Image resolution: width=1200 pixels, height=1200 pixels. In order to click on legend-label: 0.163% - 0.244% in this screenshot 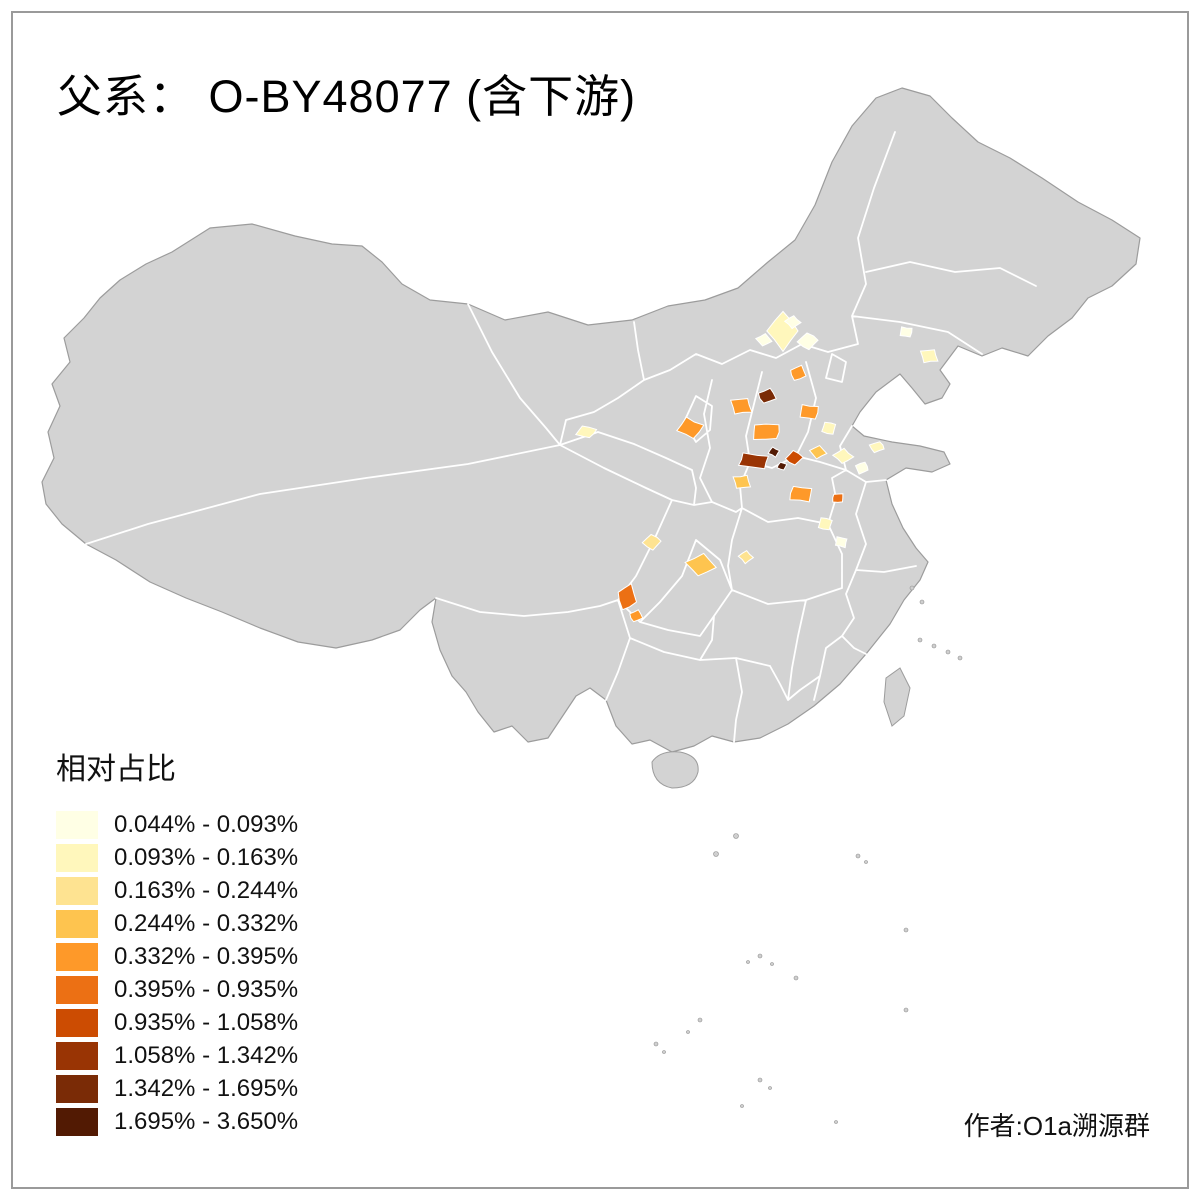, I will do `click(206, 890)`.